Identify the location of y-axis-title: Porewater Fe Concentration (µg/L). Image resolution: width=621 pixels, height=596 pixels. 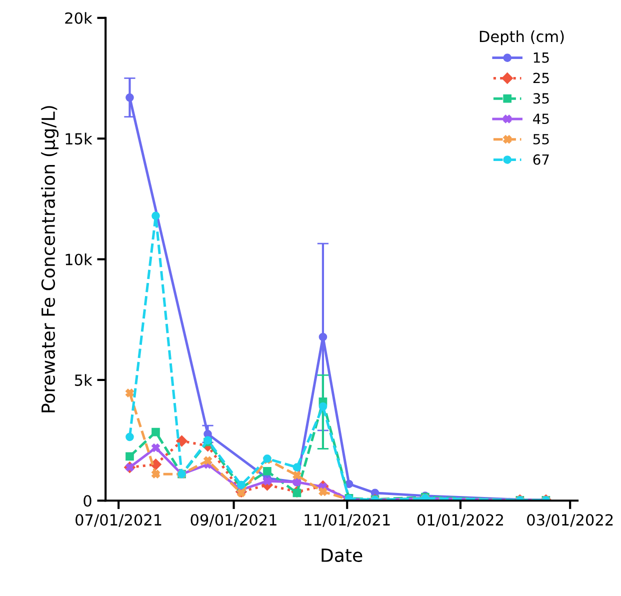
(50, 259).